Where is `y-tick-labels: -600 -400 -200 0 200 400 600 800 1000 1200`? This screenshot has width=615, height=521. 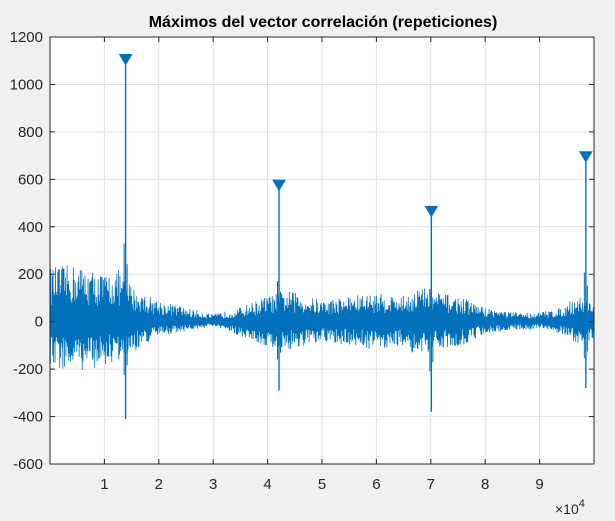
y-tick-labels: -600 -400 -200 0 200 400 600 800 1000 1200 is located at coordinates (26, 251).